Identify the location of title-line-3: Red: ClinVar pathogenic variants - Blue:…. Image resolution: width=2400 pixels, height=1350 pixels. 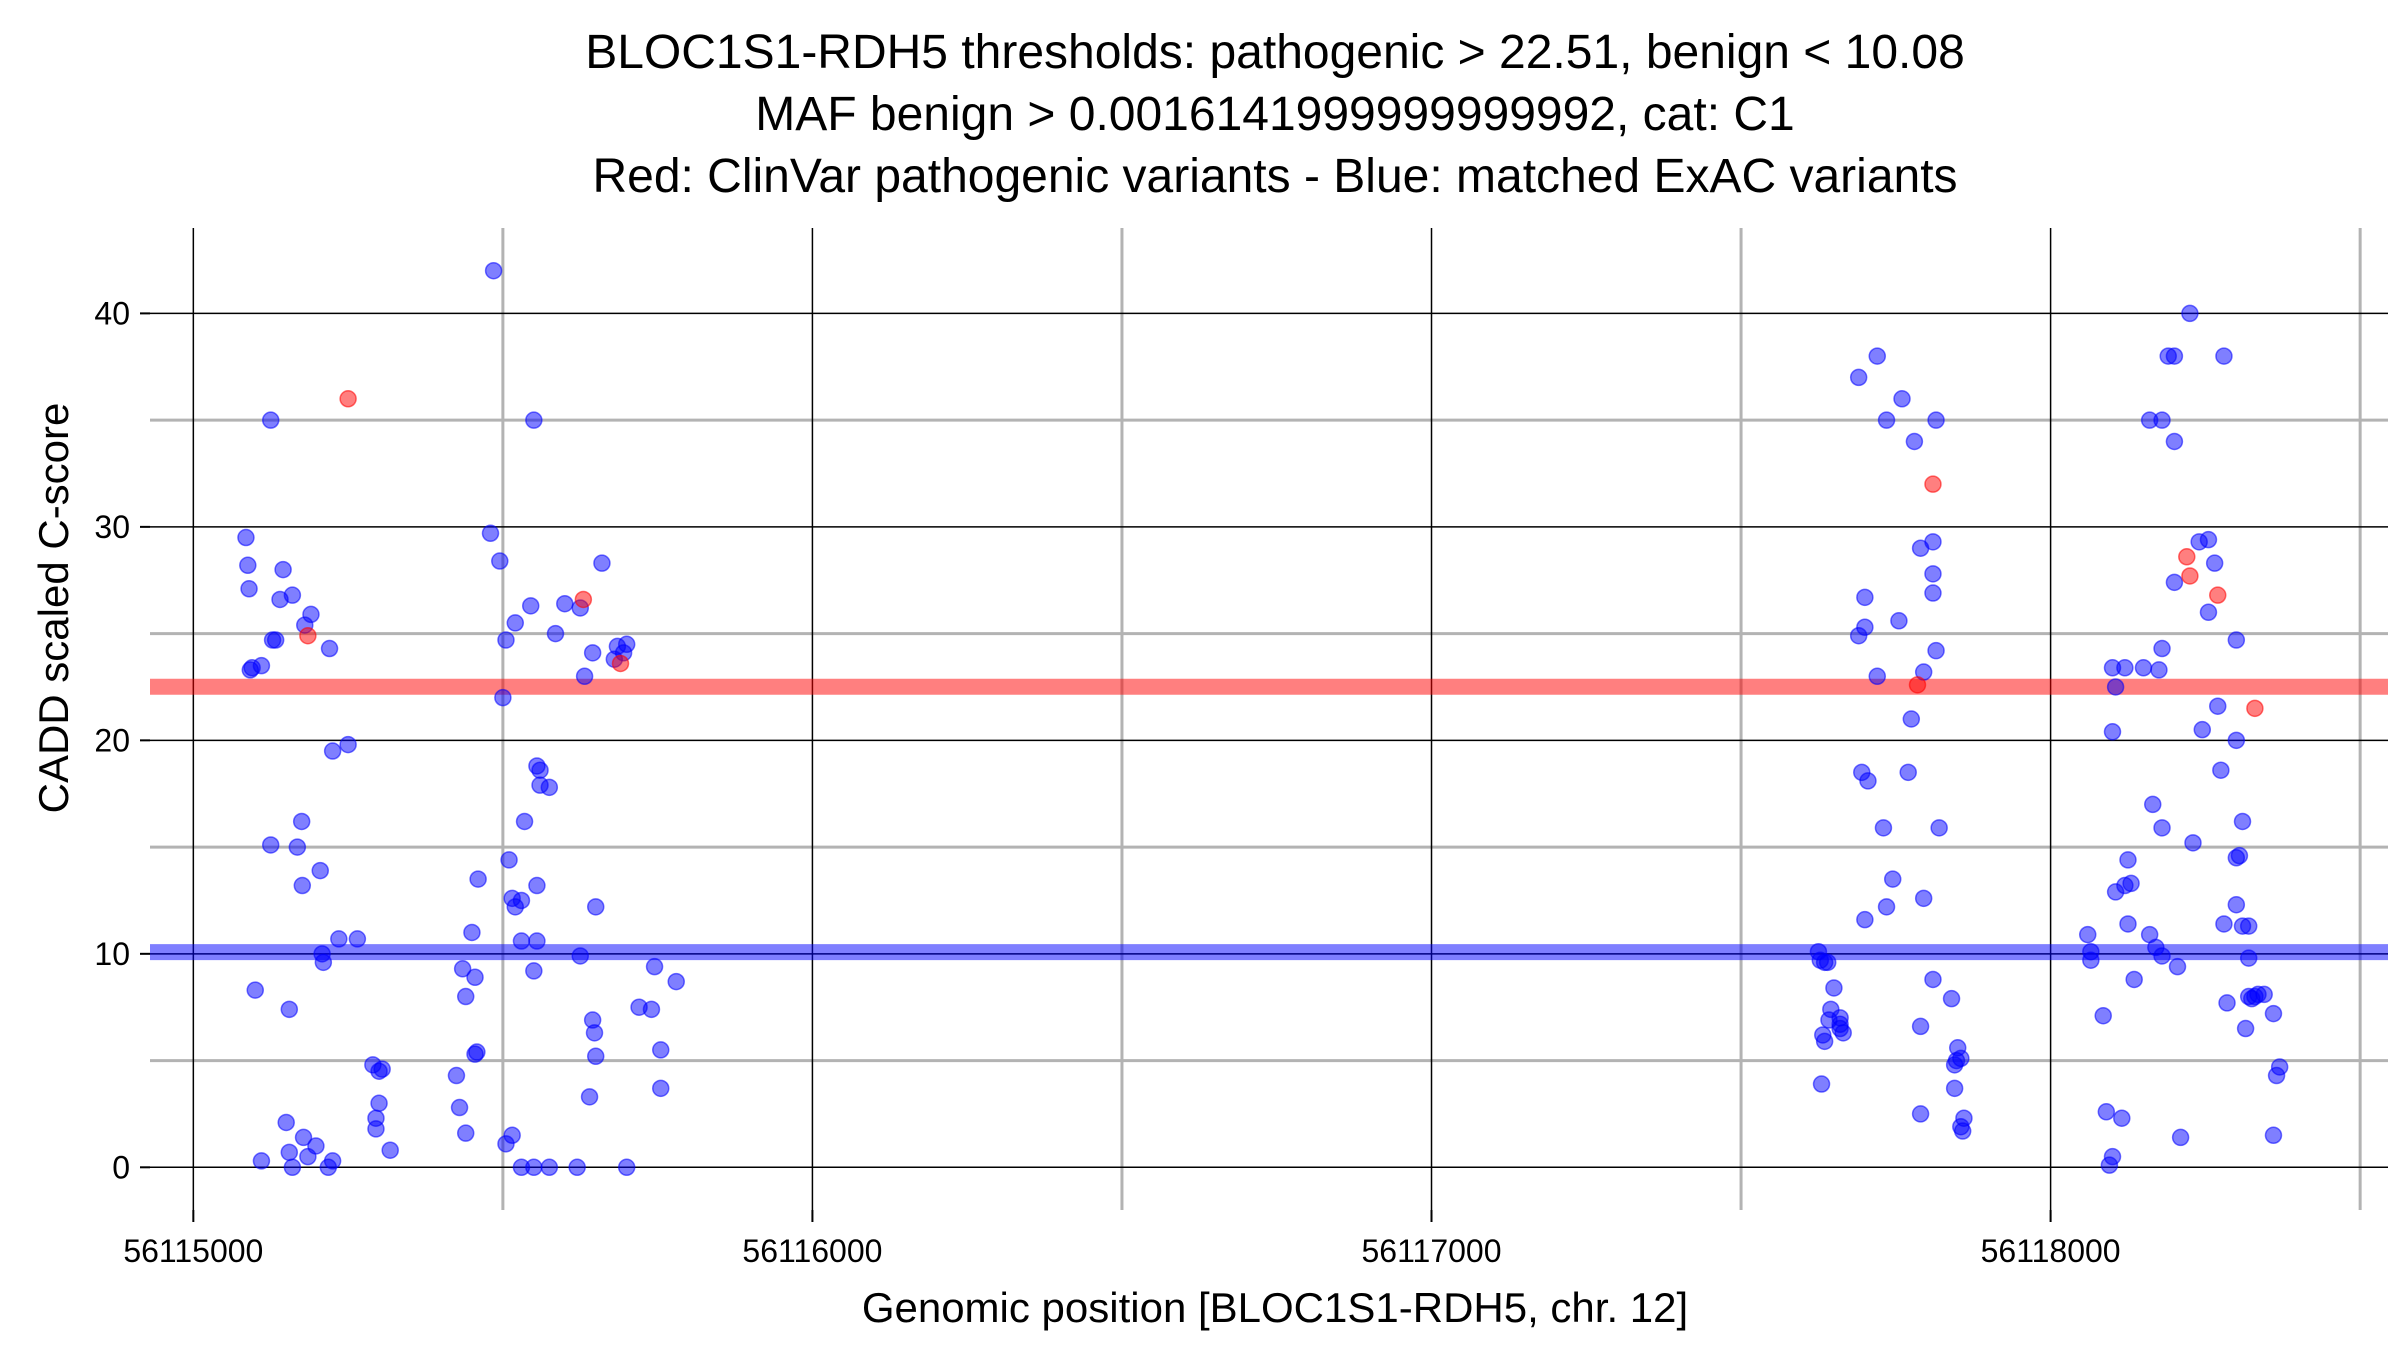
(1274, 176).